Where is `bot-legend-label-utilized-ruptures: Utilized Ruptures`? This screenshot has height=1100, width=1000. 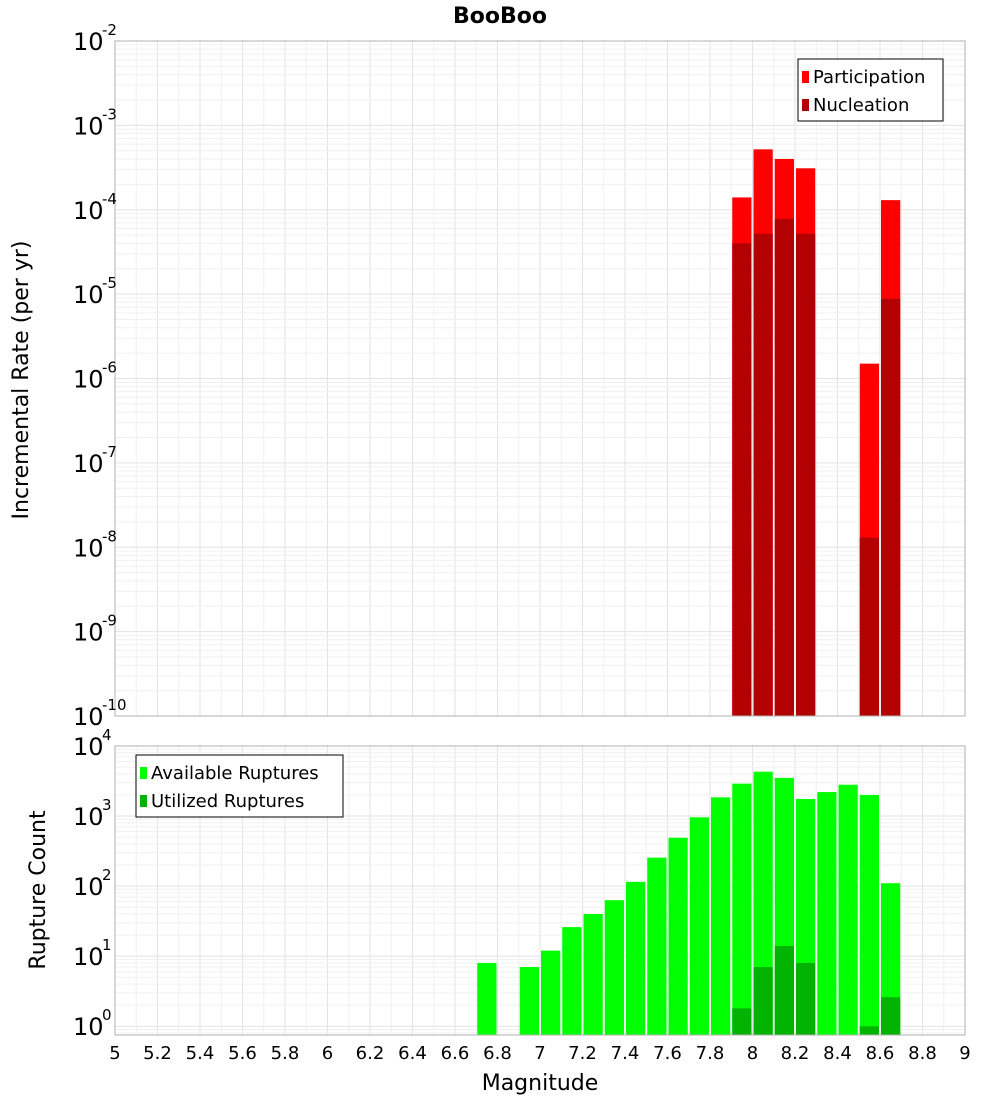 bot-legend-label-utilized-ruptures: Utilized Ruptures is located at coordinates (227, 801).